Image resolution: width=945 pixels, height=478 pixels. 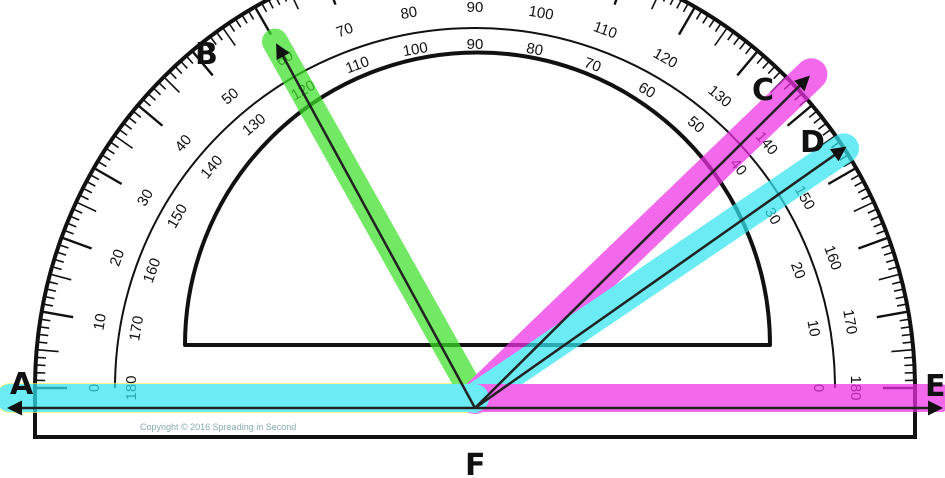 I want to click on scale-number: 60, so click(x=646, y=90).